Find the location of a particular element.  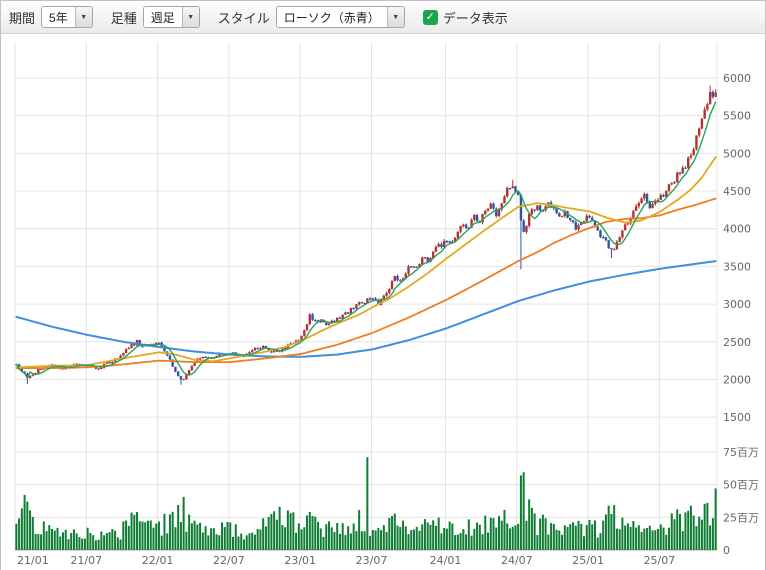

svg-text: 21/07 is located at coordinates (86, 560).